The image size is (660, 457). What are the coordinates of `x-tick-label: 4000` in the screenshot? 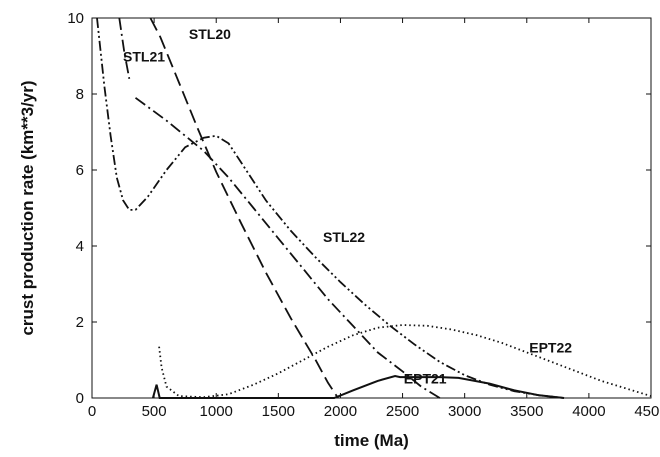 It's located at (588, 411).